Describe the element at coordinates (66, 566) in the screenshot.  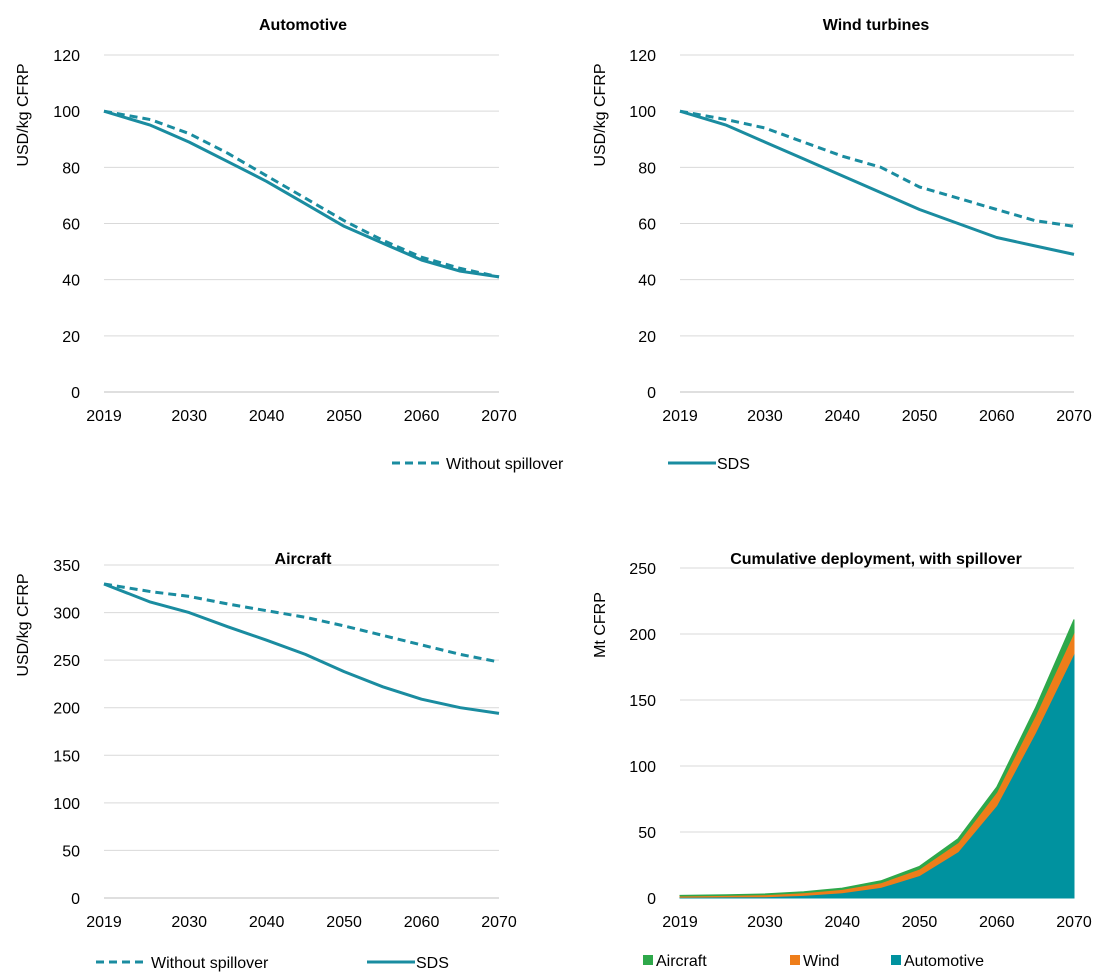
I see `y-tick-label: 350` at that location.